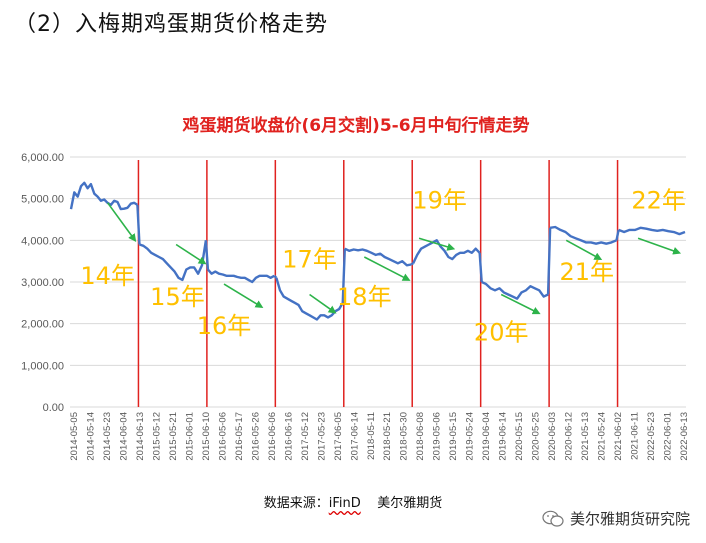 This screenshot has height=543, width=706. Describe the element at coordinates (651, 436) in the screenshot. I see `x-tick-label: 2022-05-23` at that location.